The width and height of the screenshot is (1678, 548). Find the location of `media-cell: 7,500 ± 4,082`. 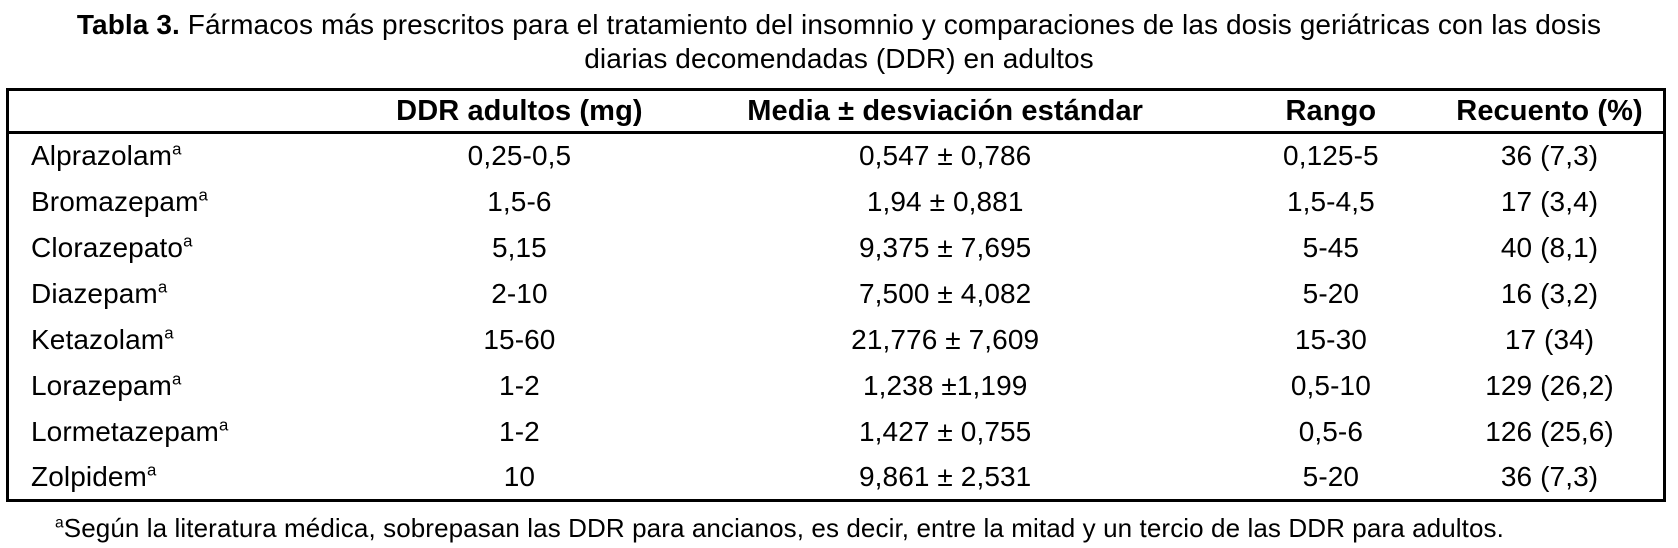

media-cell: 7,500 ± 4,082 is located at coordinates (945, 293).